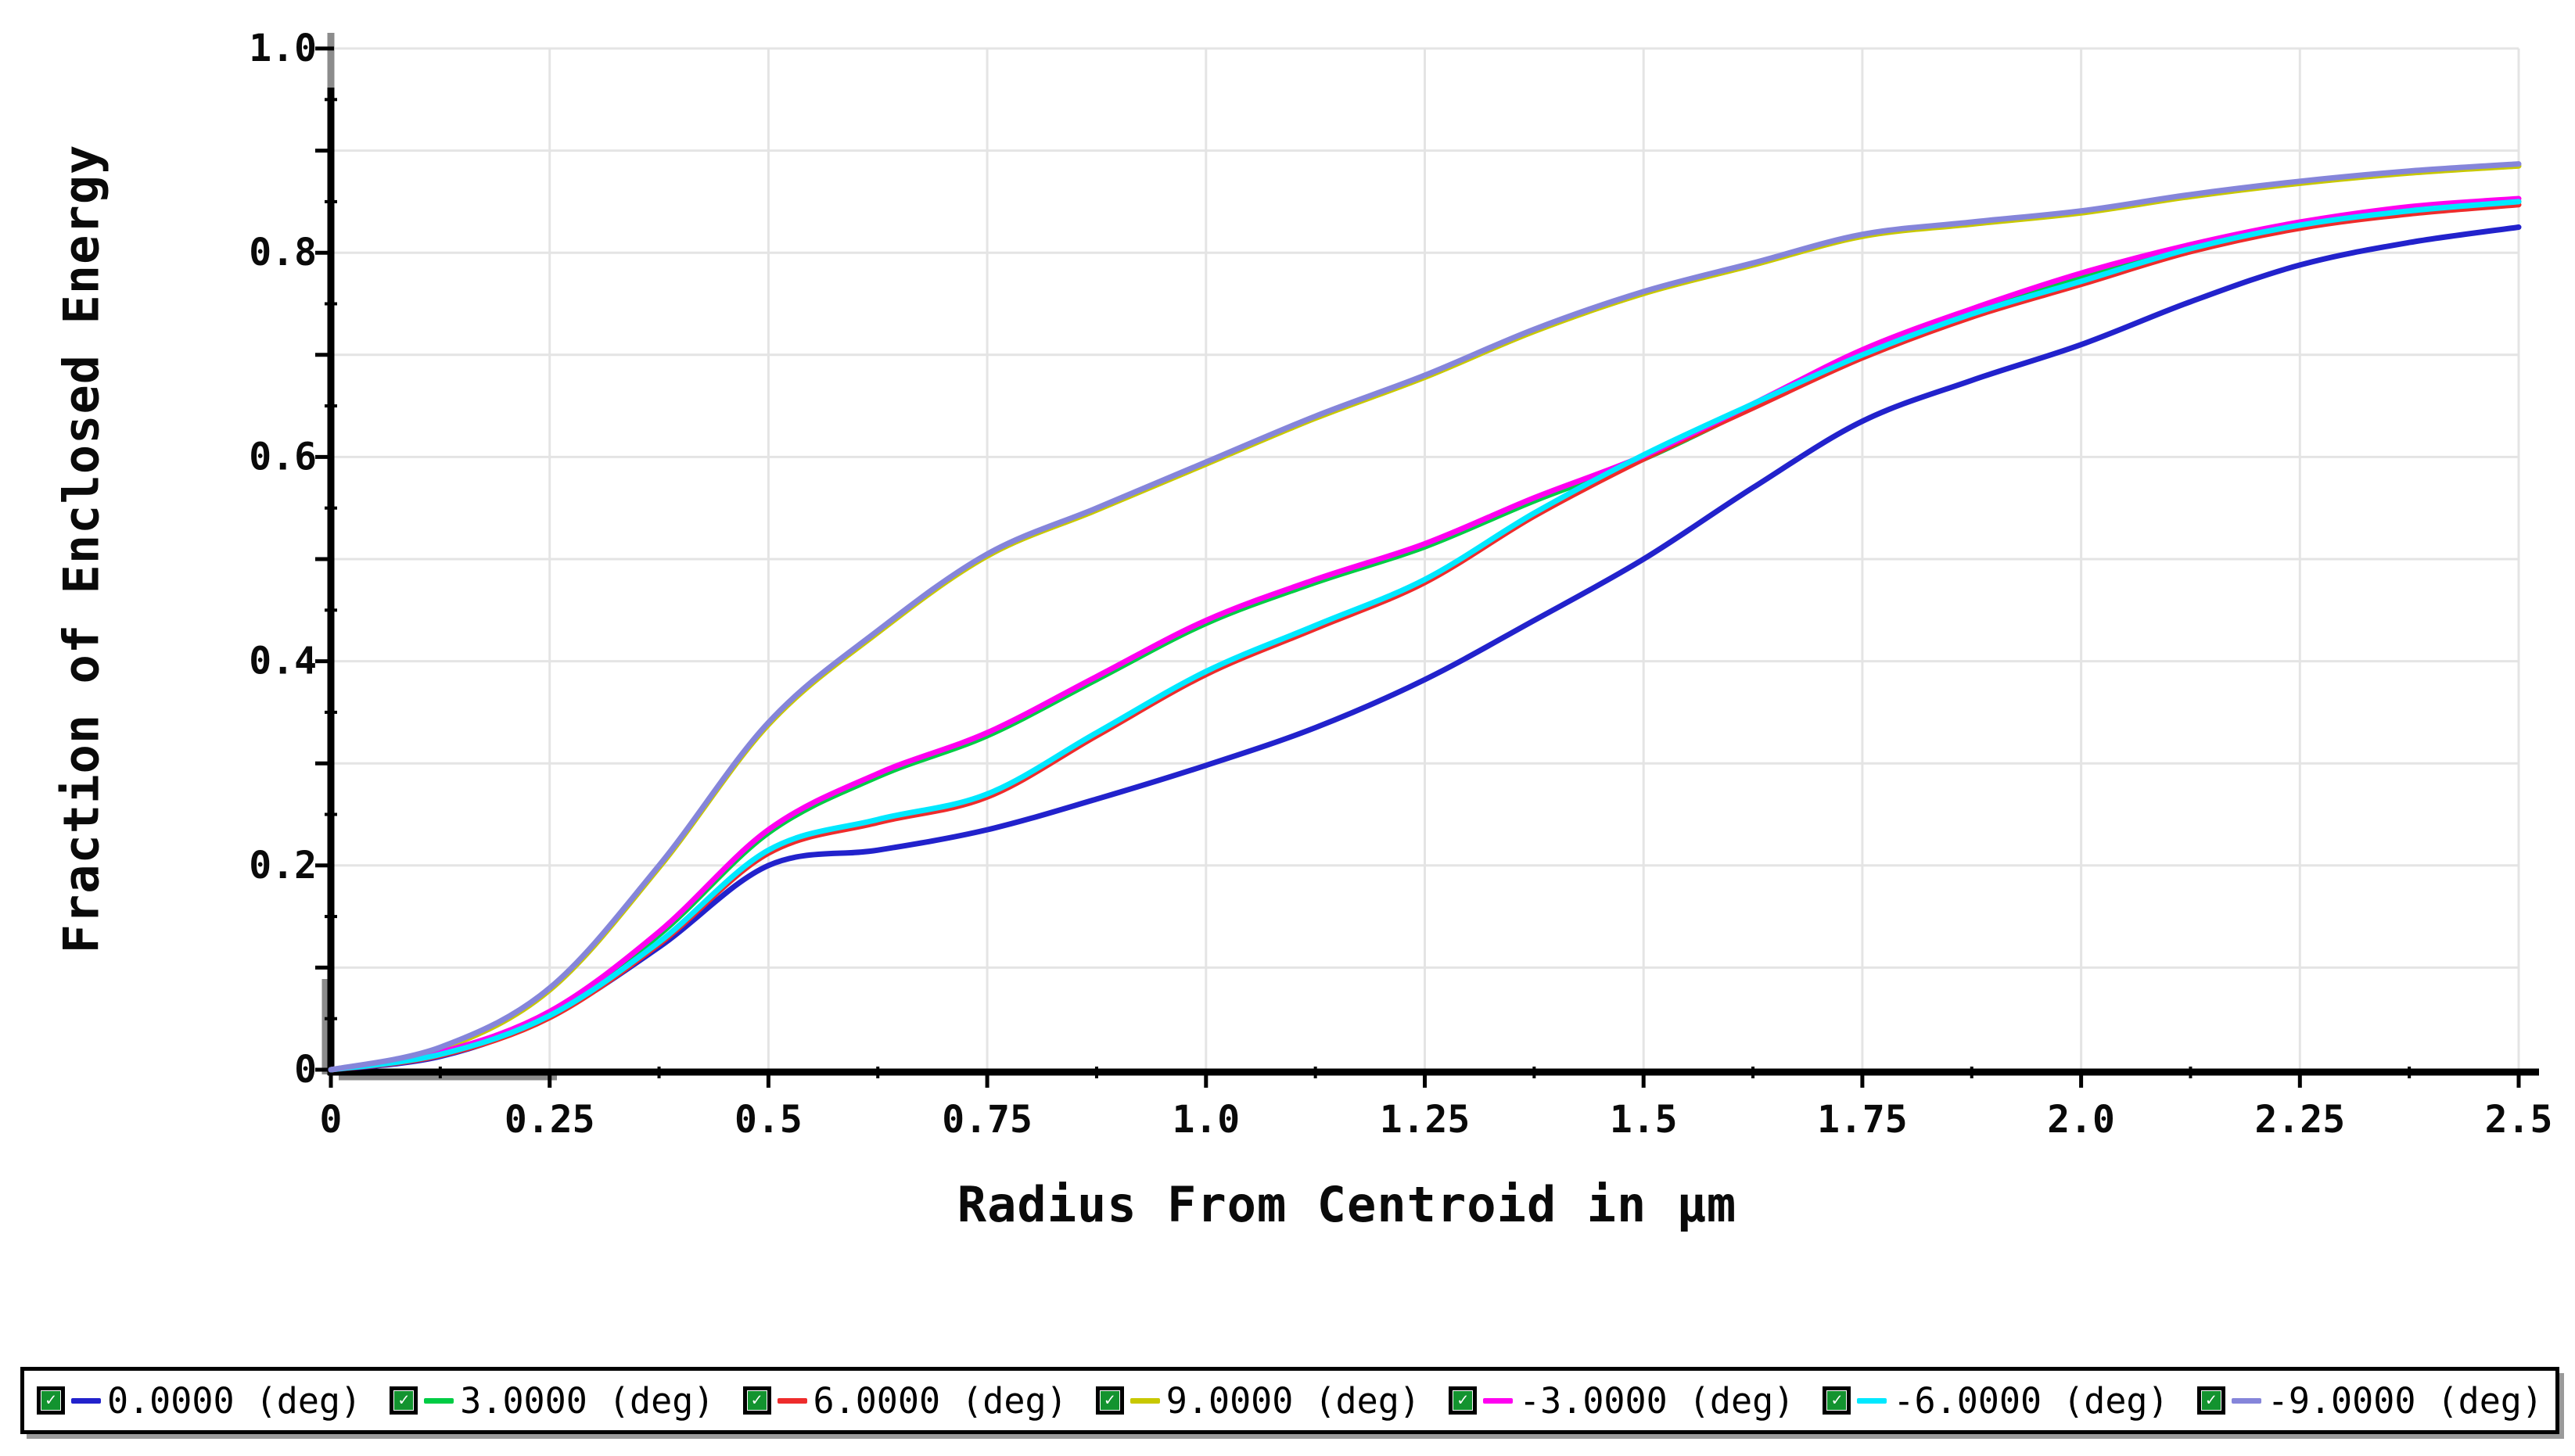 This screenshot has width=2575, height=1456. What do you see at coordinates (1206, 1120) in the screenshot?
I see `x-tick-label: 1.0` at bounding box center [1206, 1120].